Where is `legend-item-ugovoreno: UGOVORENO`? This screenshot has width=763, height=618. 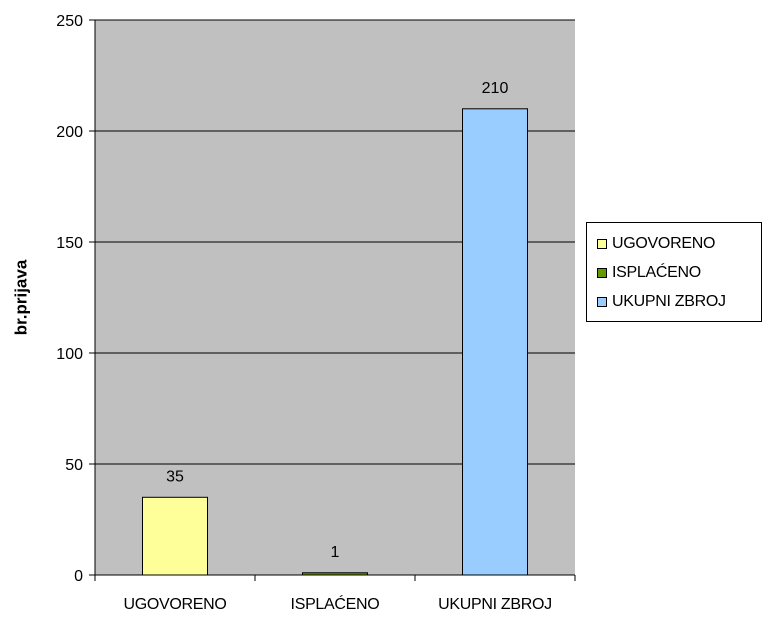
legend-item-ugovoreno: UGOVORENO is located at coordinates (674, 243).